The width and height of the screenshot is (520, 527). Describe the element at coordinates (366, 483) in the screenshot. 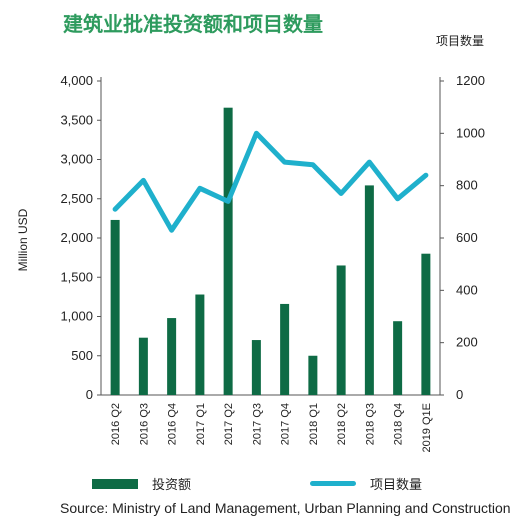

I see `legend-item-line: 项目数量` at that location.